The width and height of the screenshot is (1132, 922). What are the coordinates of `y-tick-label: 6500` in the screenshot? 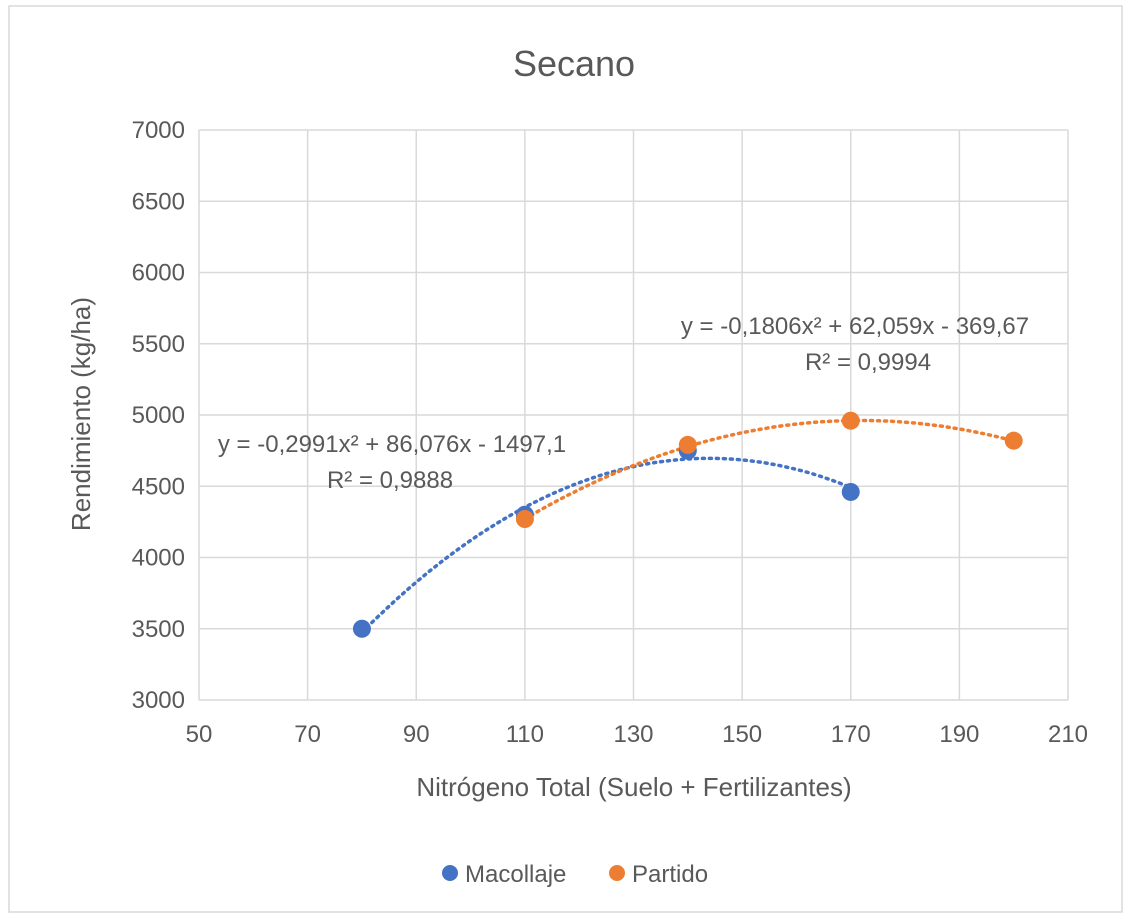 It's located at (158, 201).